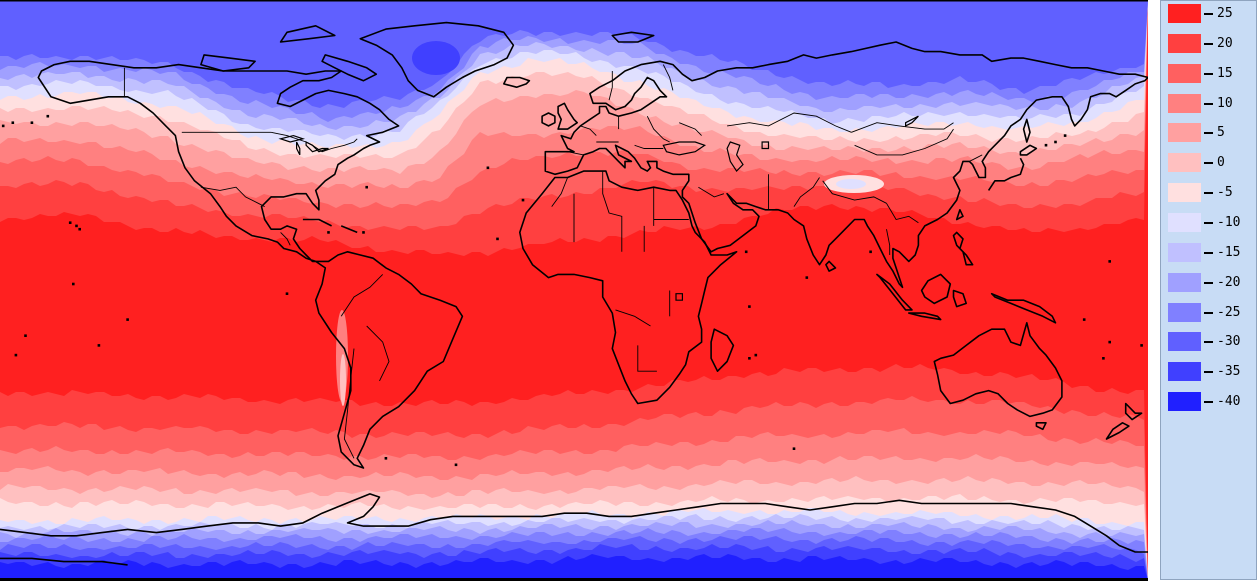  Describe the element at coordinates (228, 63) in the screenshot. I see `coast-victoria-island` at that location.